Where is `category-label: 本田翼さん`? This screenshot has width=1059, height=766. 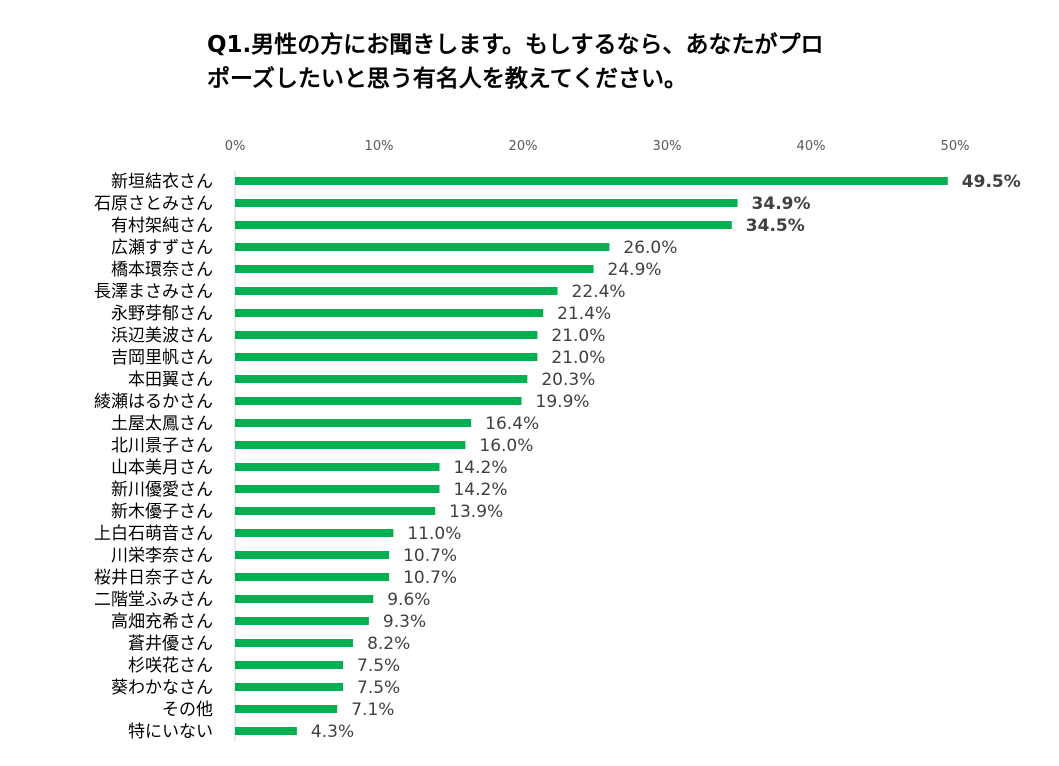 category-label: 本田翼さん is located at coordinates (170, 380).